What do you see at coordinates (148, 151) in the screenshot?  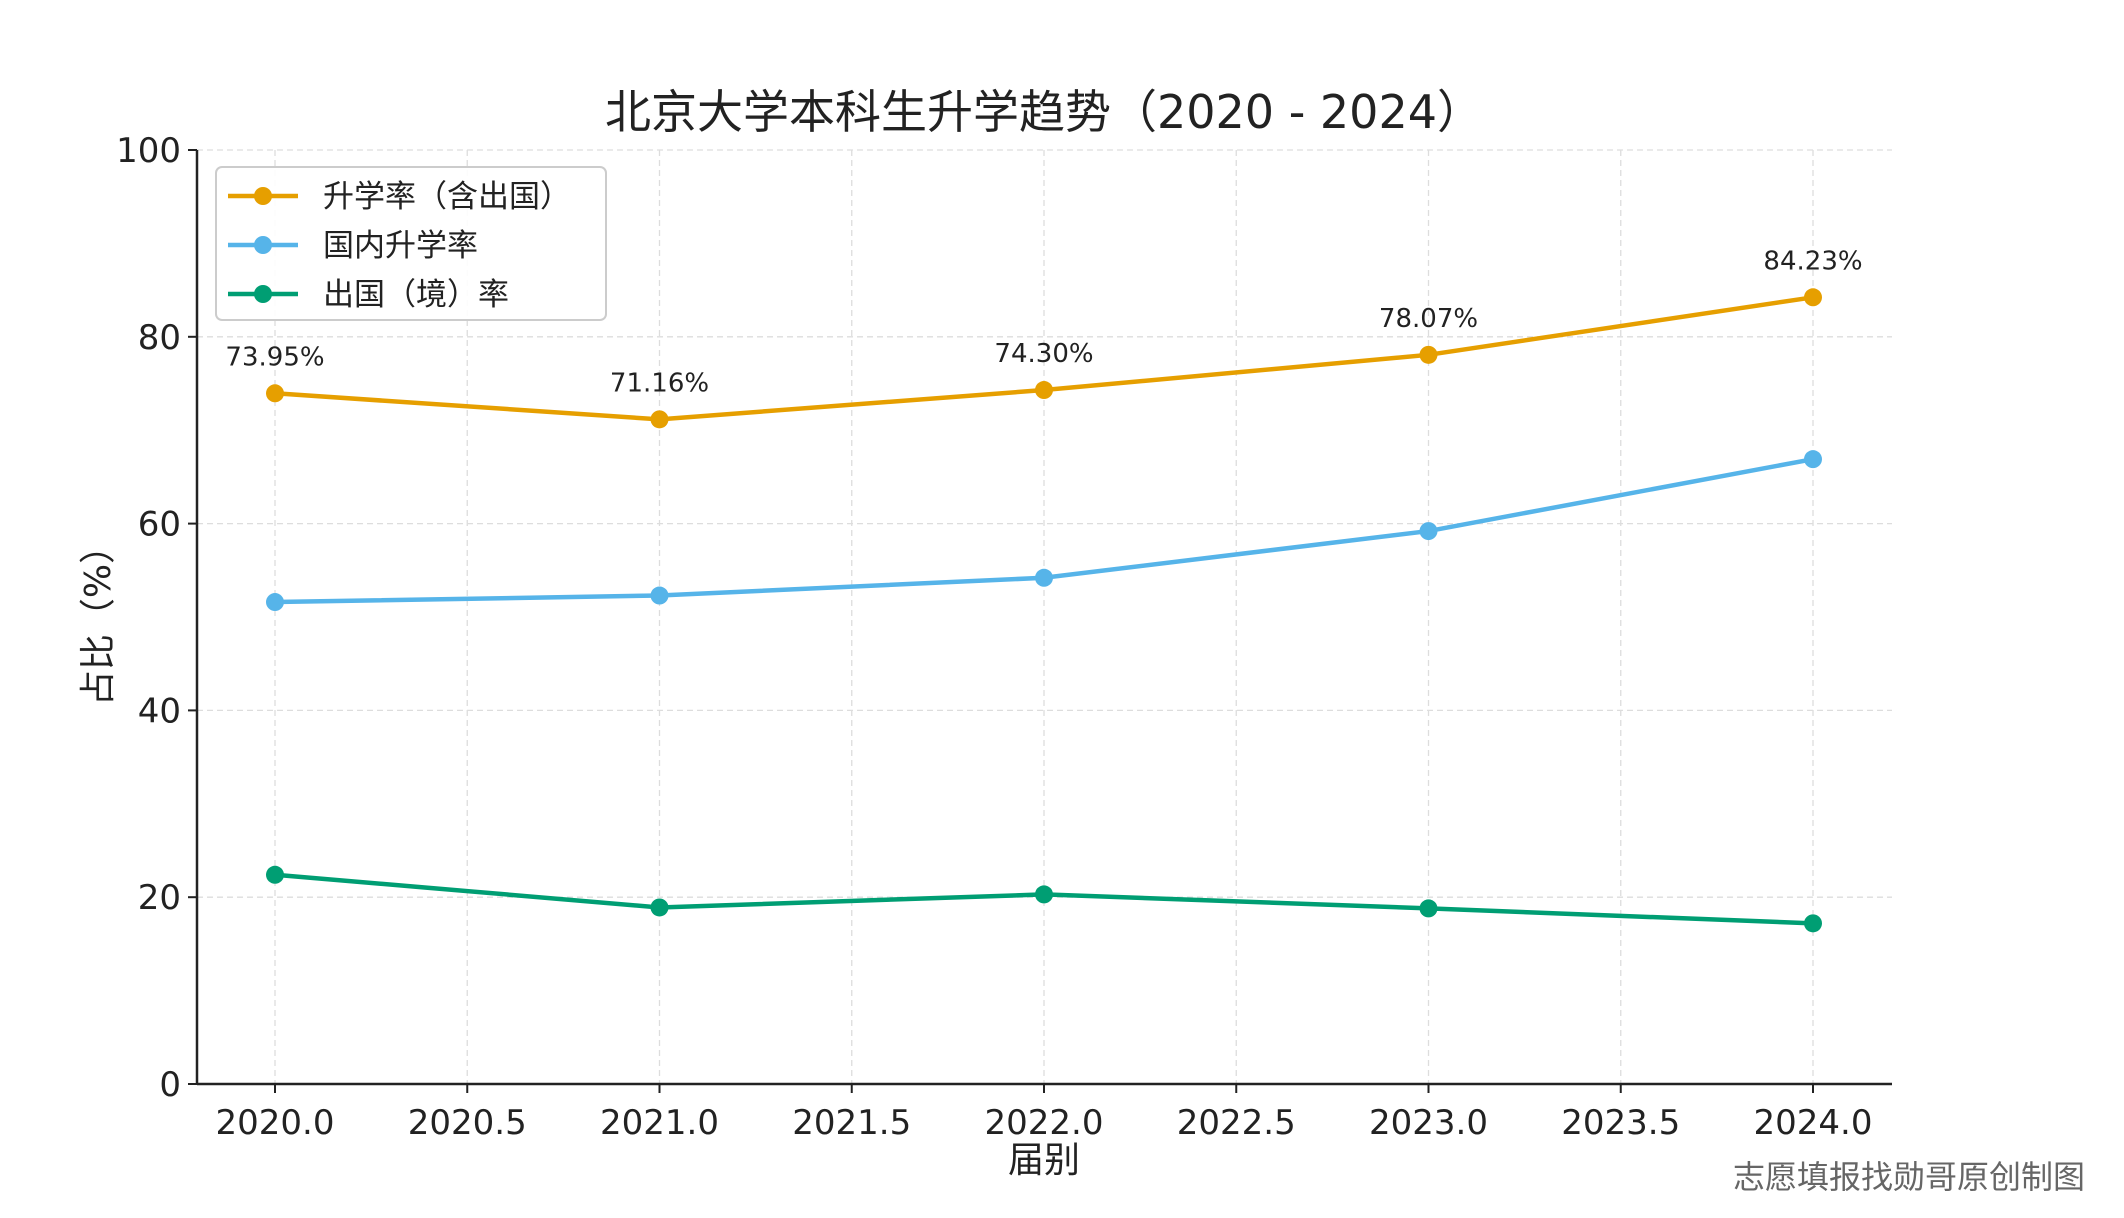 I see `y-tick-label: 100` at bounding box center [148, 151].